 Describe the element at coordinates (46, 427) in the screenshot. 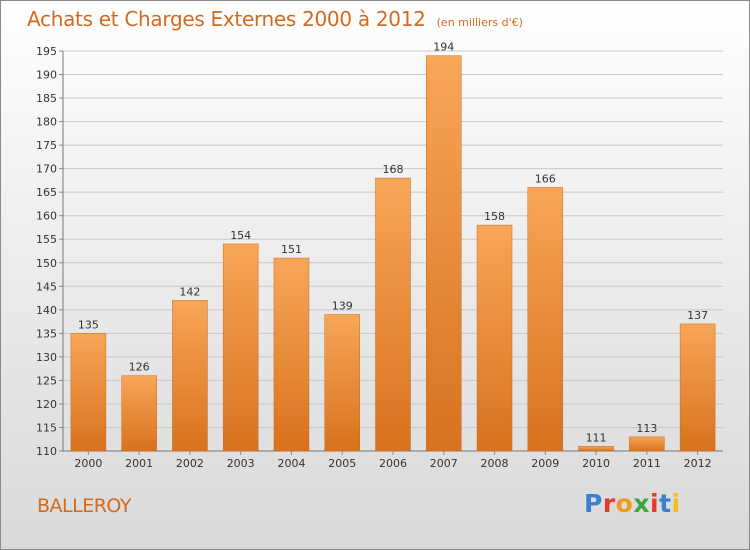

I see `y-tick-label: 115` at that location.